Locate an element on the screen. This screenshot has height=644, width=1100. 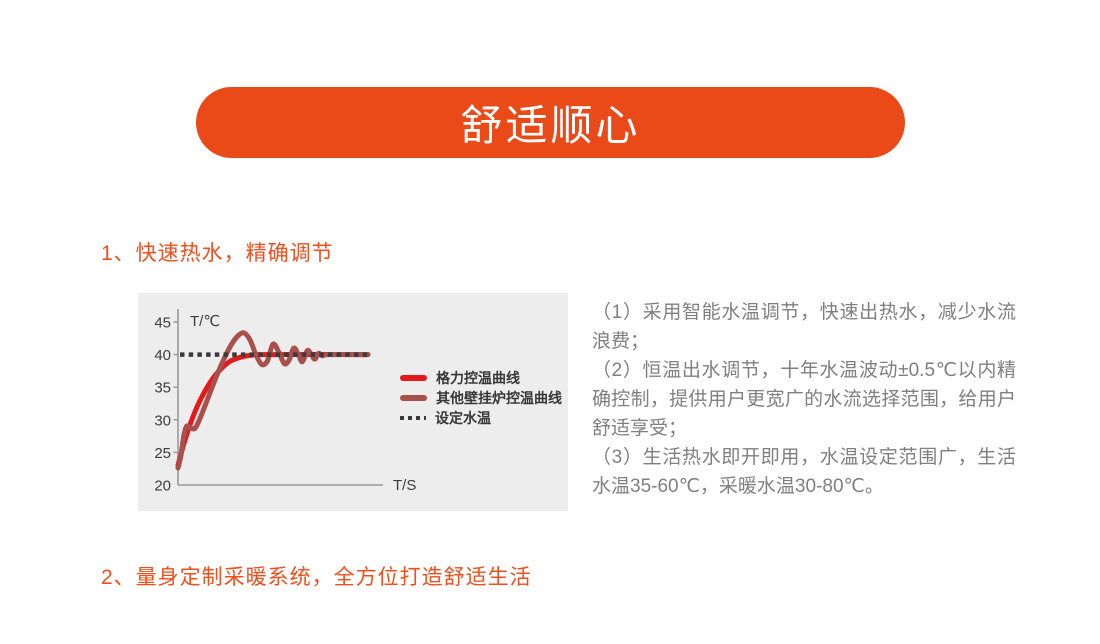
y-tick-label: 45 is located at coordinates (162, 323).